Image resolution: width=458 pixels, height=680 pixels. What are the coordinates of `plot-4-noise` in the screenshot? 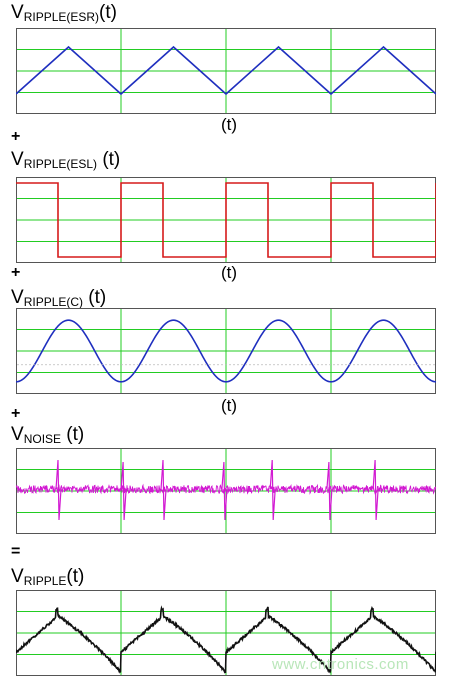 It's located at (226, 491).